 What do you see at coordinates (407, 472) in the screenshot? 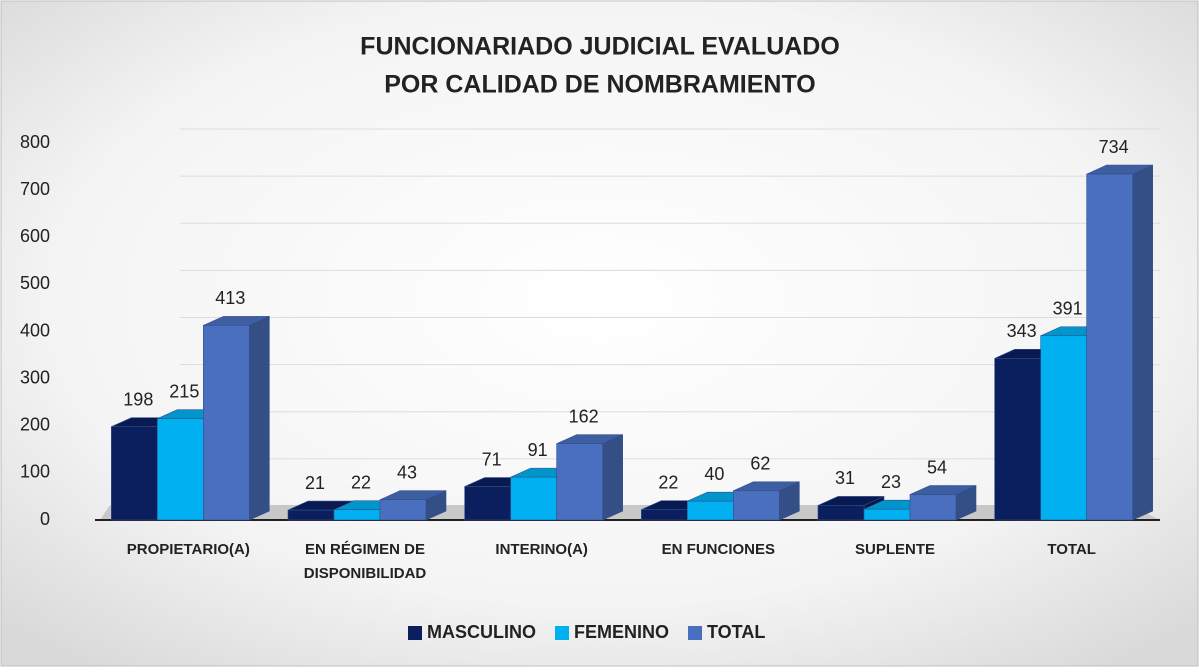
I see `data-label: 43` at bounding box center [407, 472].